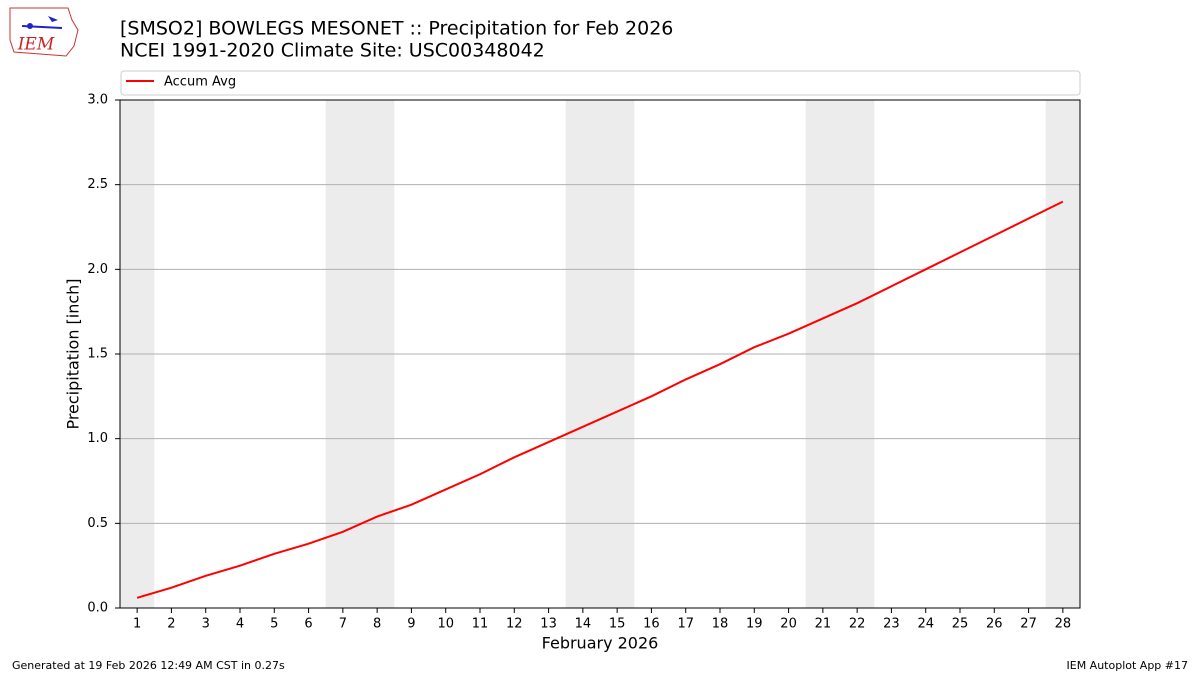 Image resolution: width=1200 pixels, height=675 pixels. Describe the element at coordinates (651, 624) in the screenshot. I see `x-tick-label: 16` at that location.